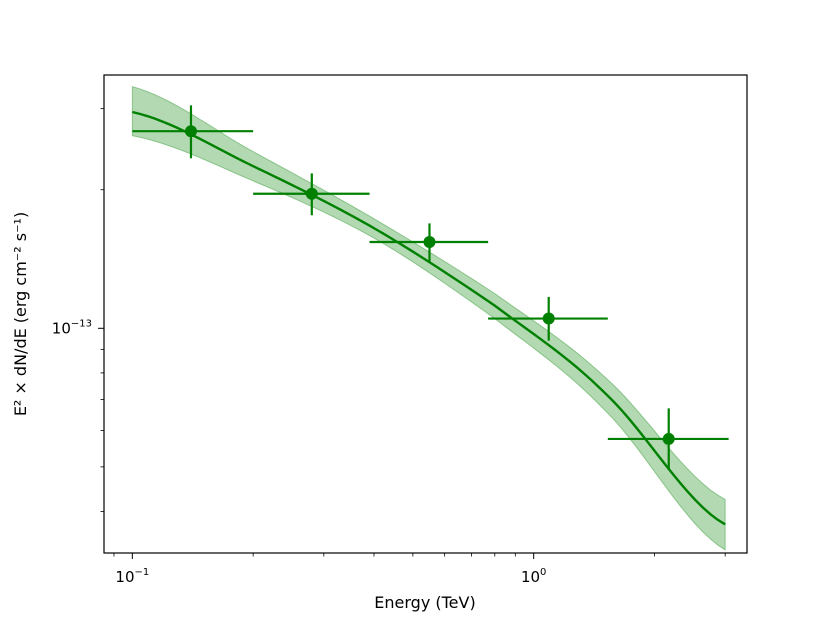 The image size is (830, 623). What do you see at coordinates (142, 572) in the screenshot?
I see `x-tick-exponent: −1` at bounding box center [142, 572].